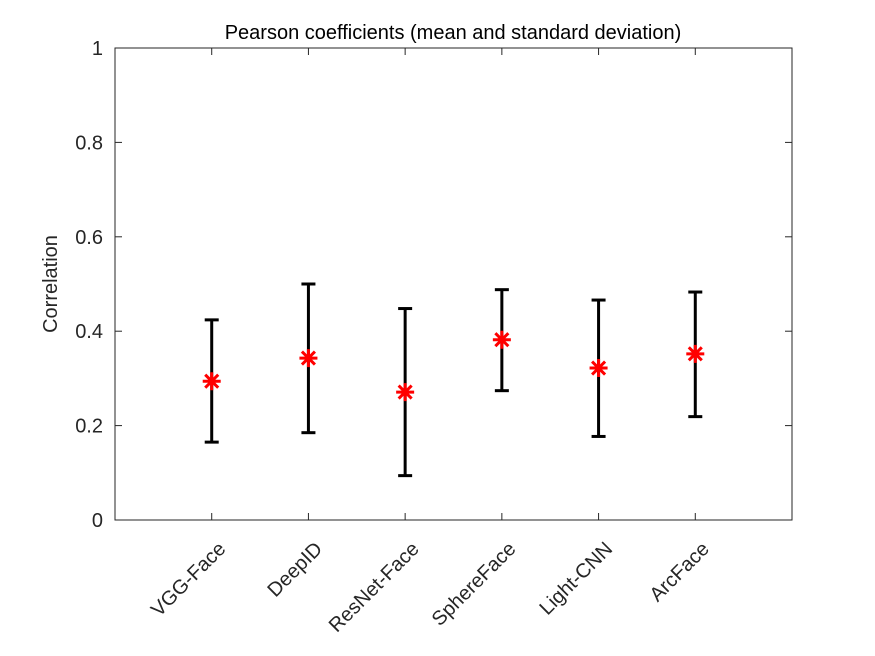  I want to click on y-tick-label: 0.4, so click(89, 332).